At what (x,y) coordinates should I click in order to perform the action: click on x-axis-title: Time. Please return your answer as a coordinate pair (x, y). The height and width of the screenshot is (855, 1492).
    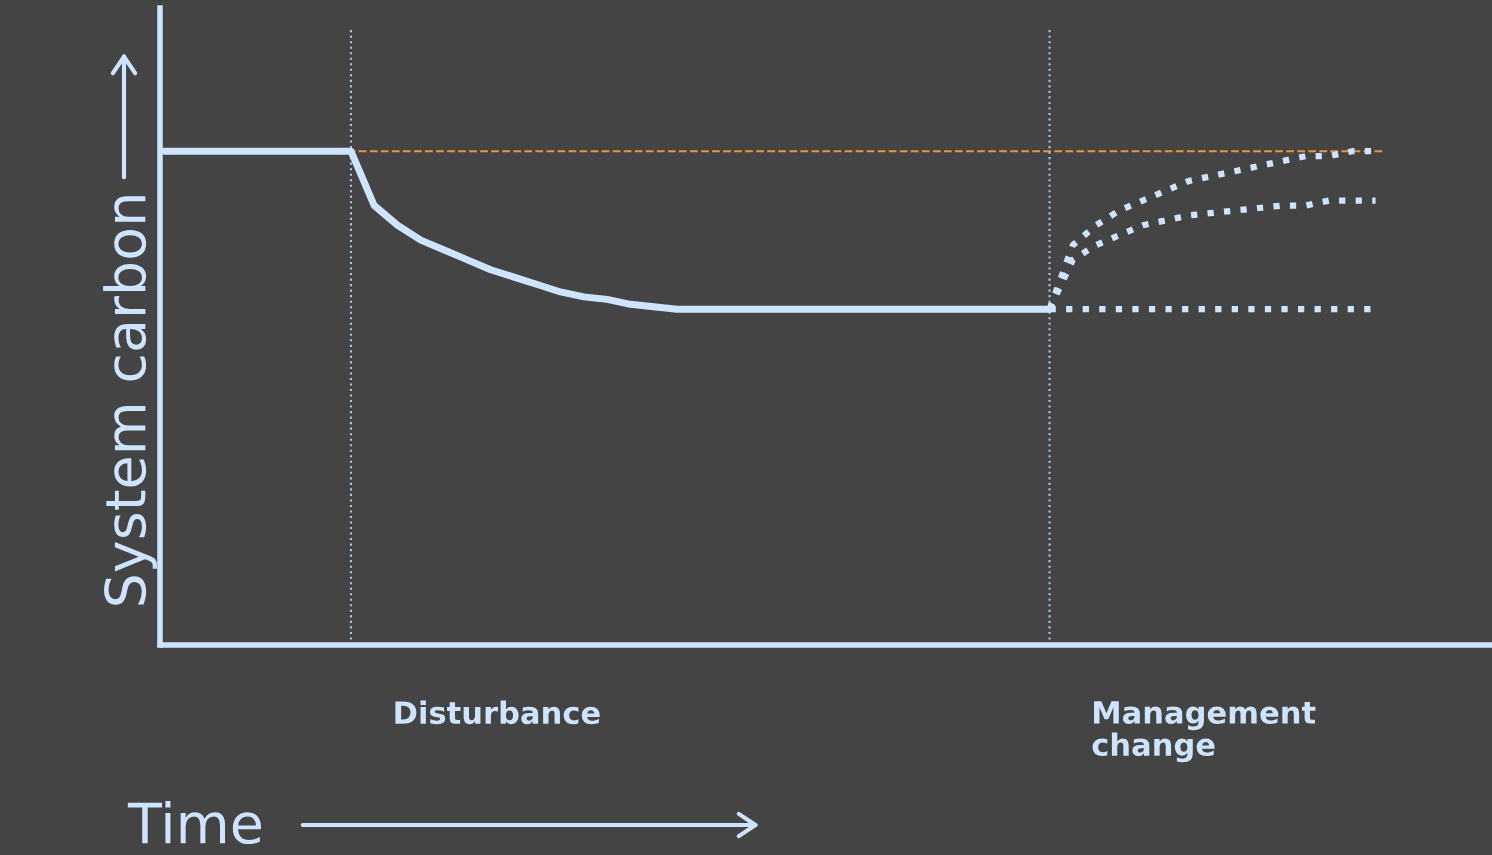
    Looking at the image, I should click on (194, 823).